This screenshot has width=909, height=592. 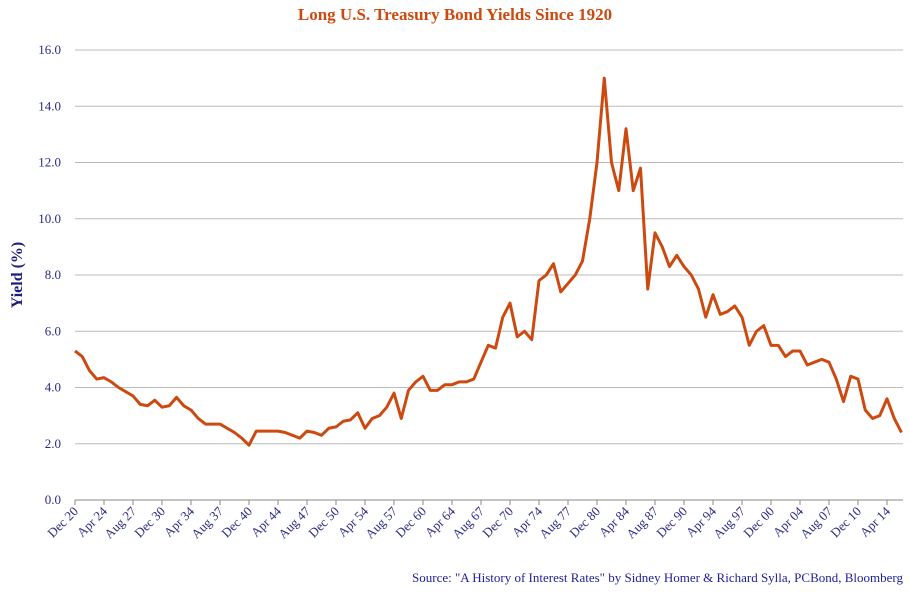 I want to click on x-tick-label: Dec 30, so click(x=149, y=522).